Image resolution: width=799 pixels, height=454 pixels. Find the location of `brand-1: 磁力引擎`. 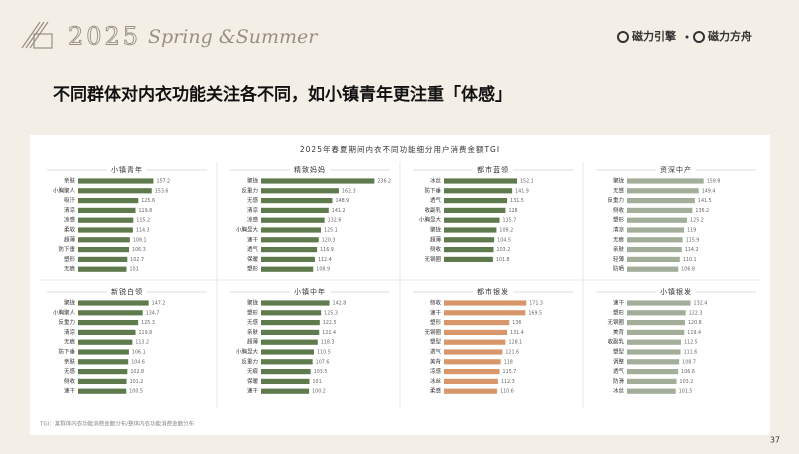

brand-1: 磁力引擎 is located at coordinates (654, 36).